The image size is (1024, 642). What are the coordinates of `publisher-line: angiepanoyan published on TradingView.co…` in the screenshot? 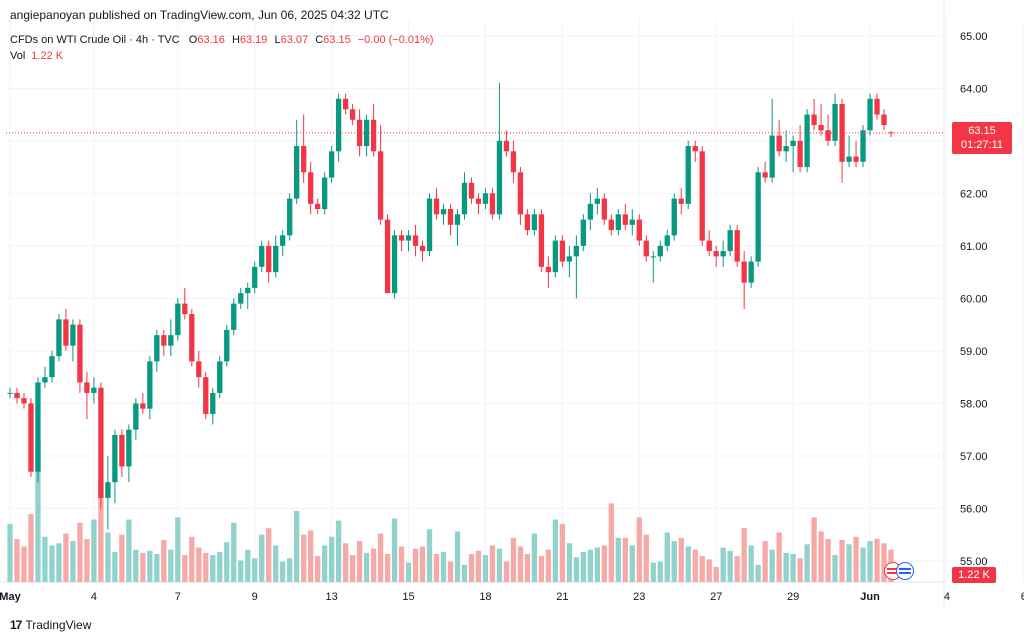 It's located at (199, 15).